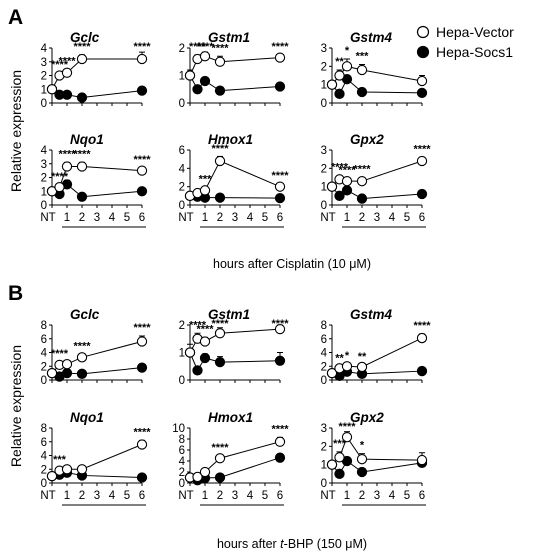  Describe the element at coordinates (475, 32) in the screenshot. I see `legend-label-vector: Hepa-Vector` at that location.